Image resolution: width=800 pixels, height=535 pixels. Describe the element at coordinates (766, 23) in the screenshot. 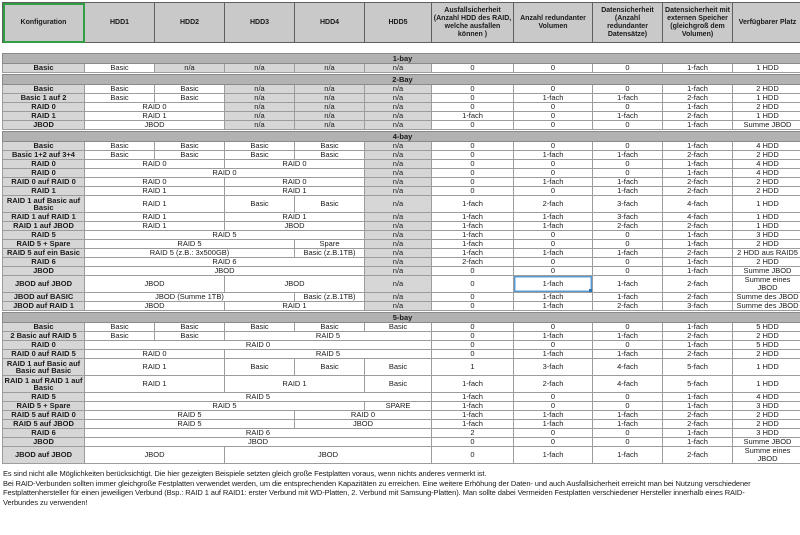

I see `column-header-verfgbarer: Verfügbarer Platz` at that location.